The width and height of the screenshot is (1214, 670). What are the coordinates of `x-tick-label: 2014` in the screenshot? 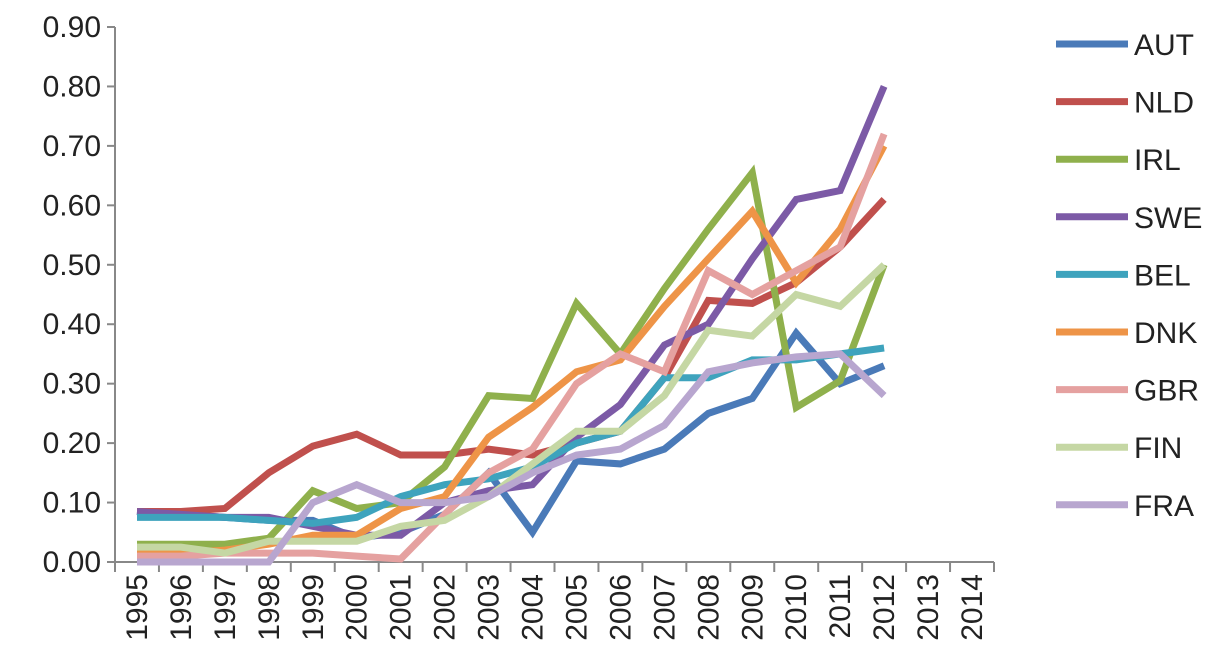 It's located at (972, 607).